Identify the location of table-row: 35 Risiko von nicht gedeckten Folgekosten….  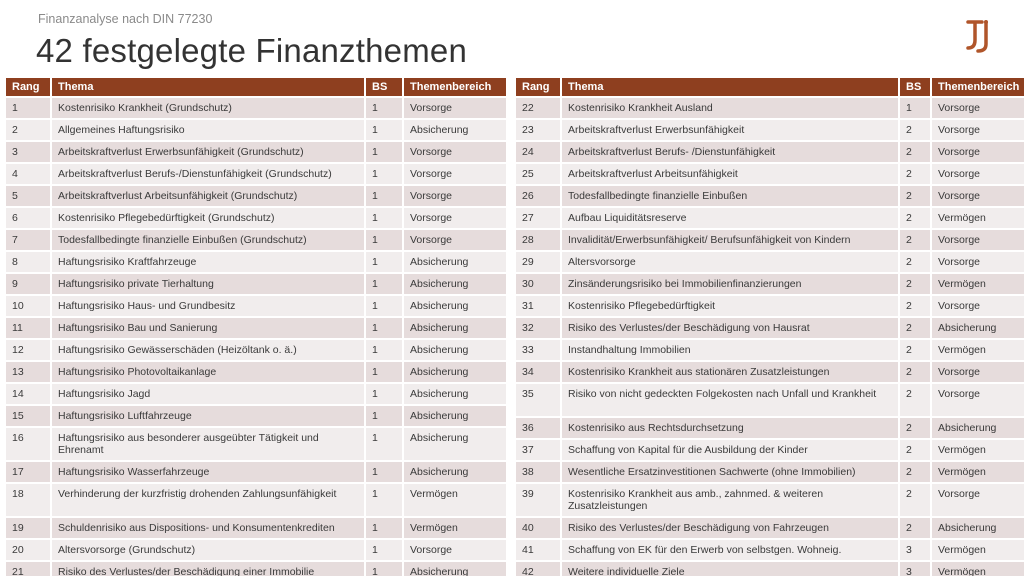
(770, 400).